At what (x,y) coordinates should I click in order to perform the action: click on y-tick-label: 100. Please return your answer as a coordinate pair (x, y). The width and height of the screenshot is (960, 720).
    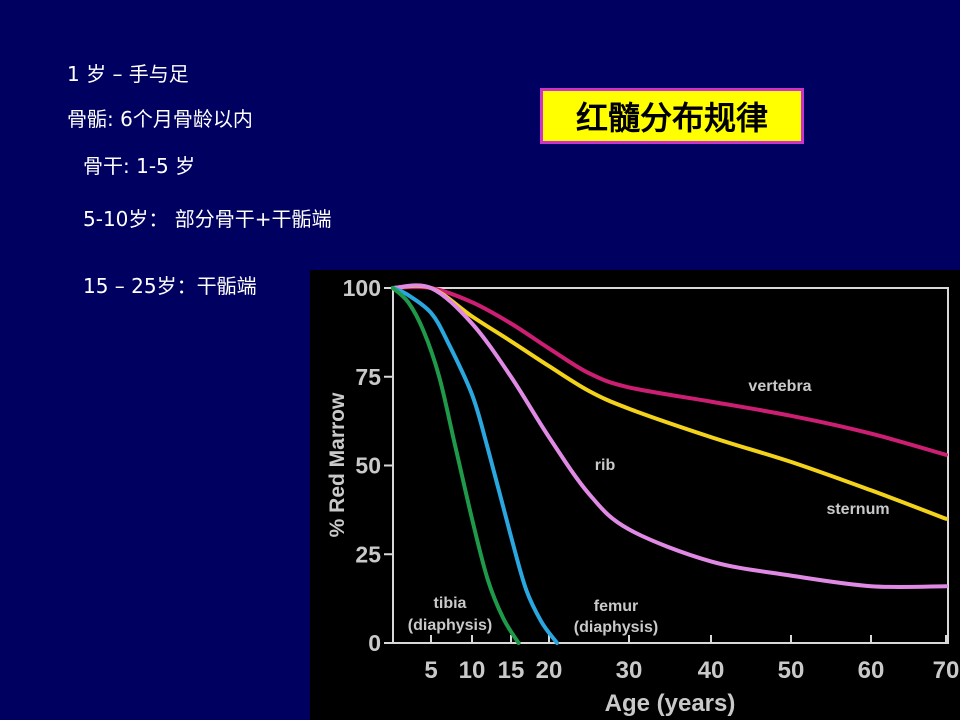
    Looking at the image, I should click on (362, 288).